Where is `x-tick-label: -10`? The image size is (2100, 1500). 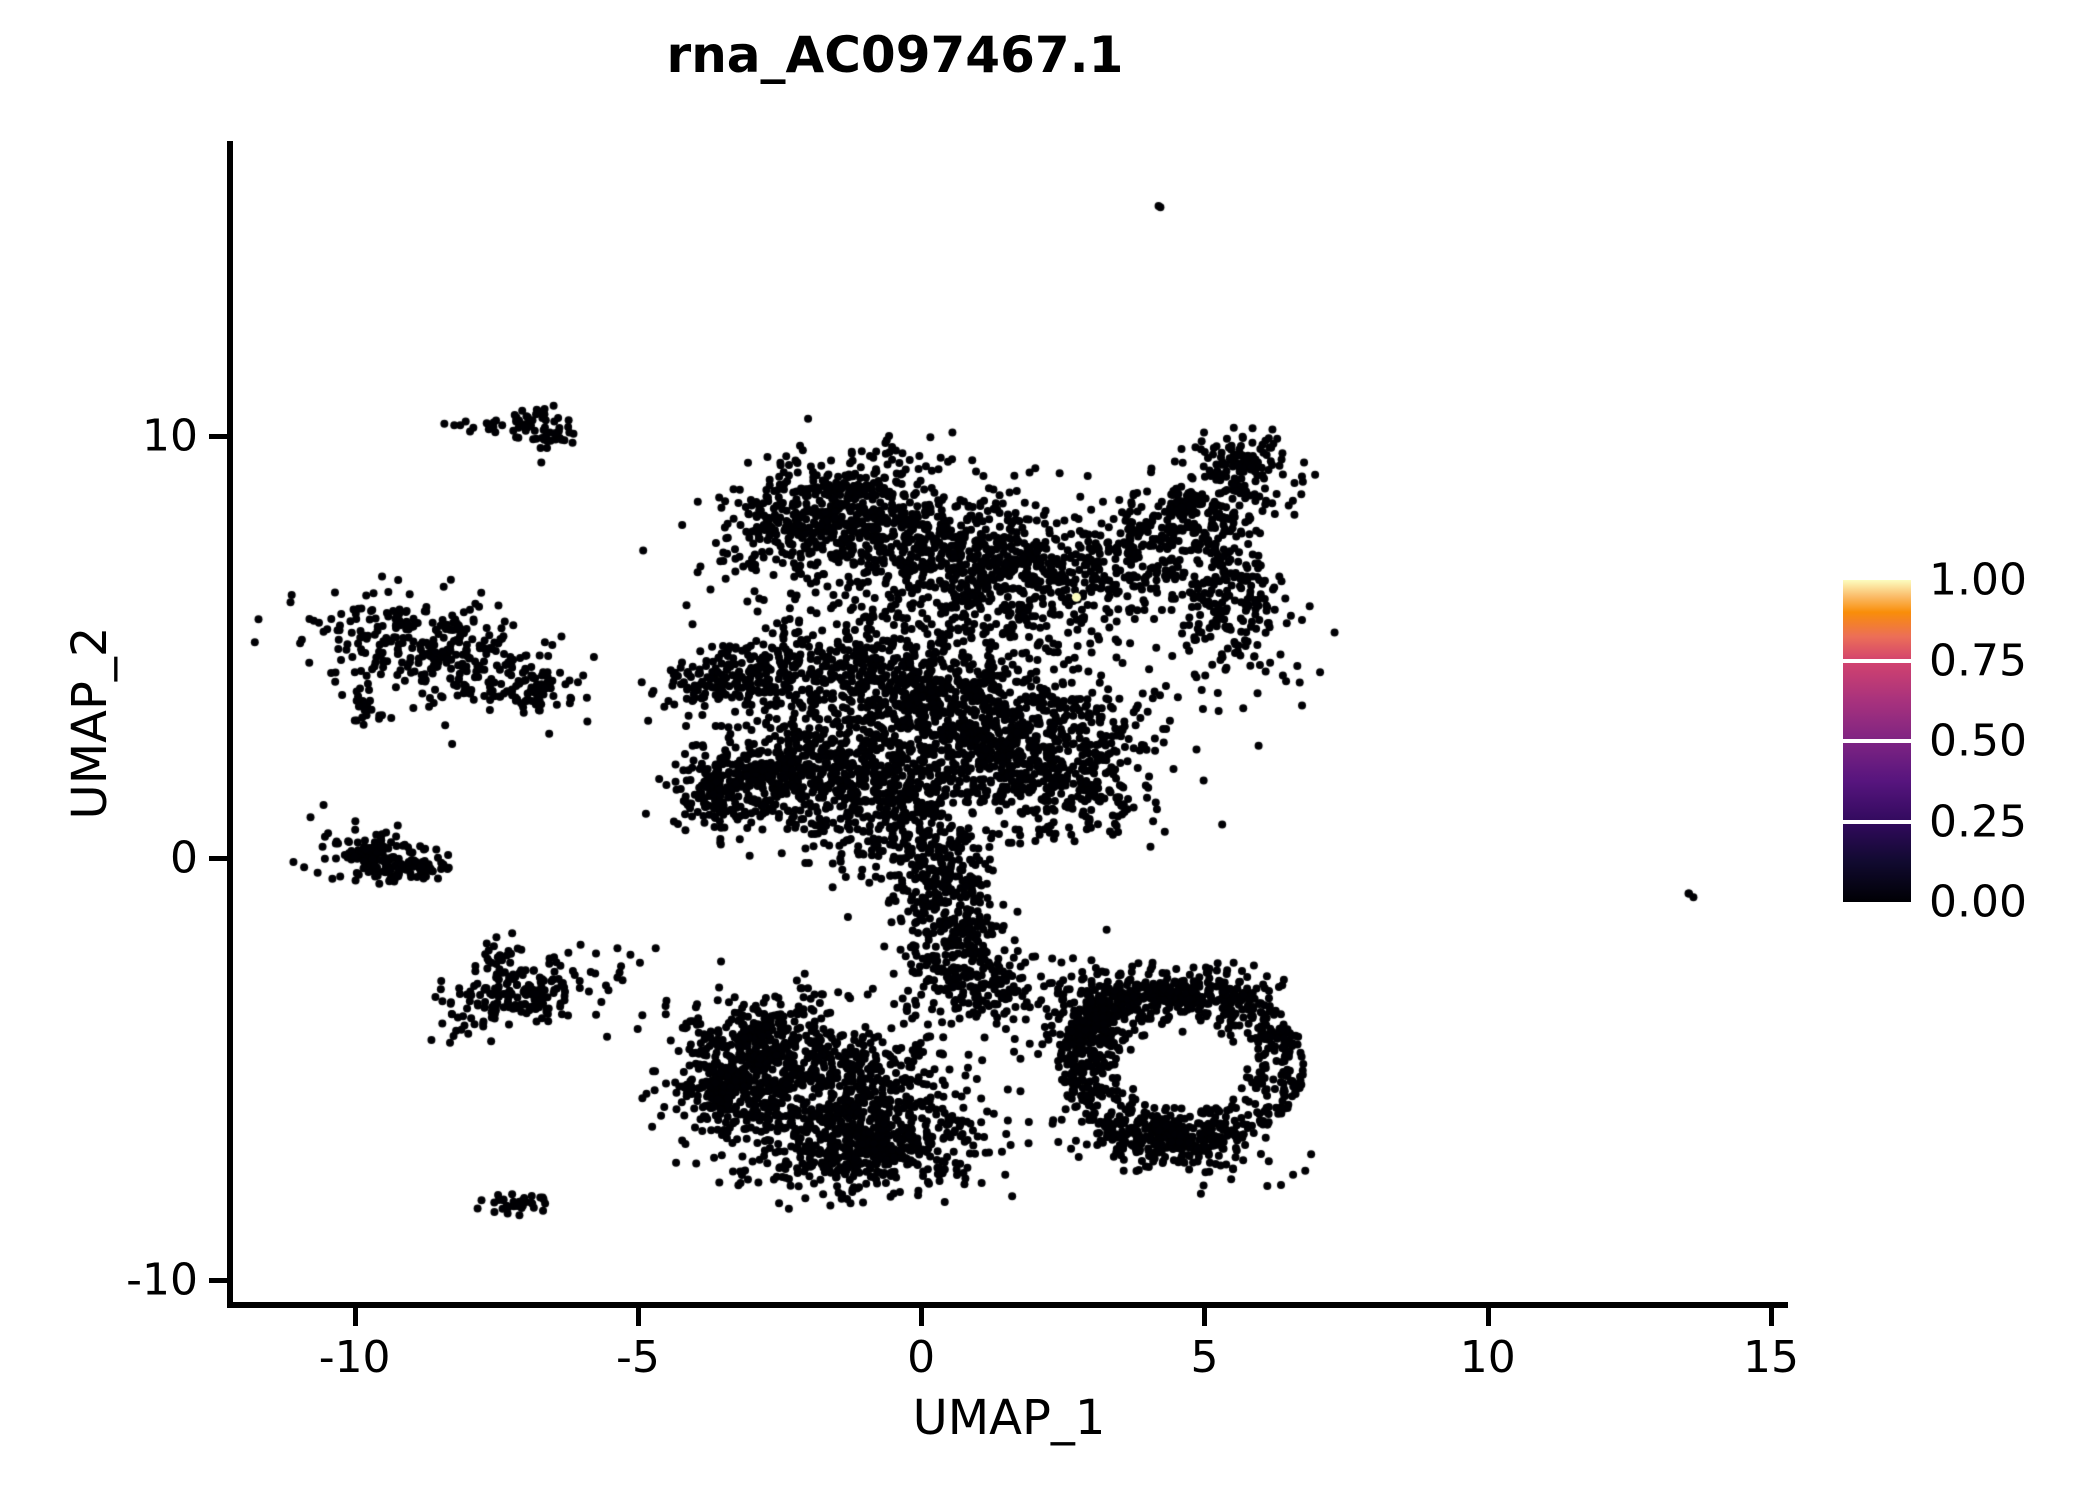
x-tick-label: -10 is located at coordinates (354, 1357).